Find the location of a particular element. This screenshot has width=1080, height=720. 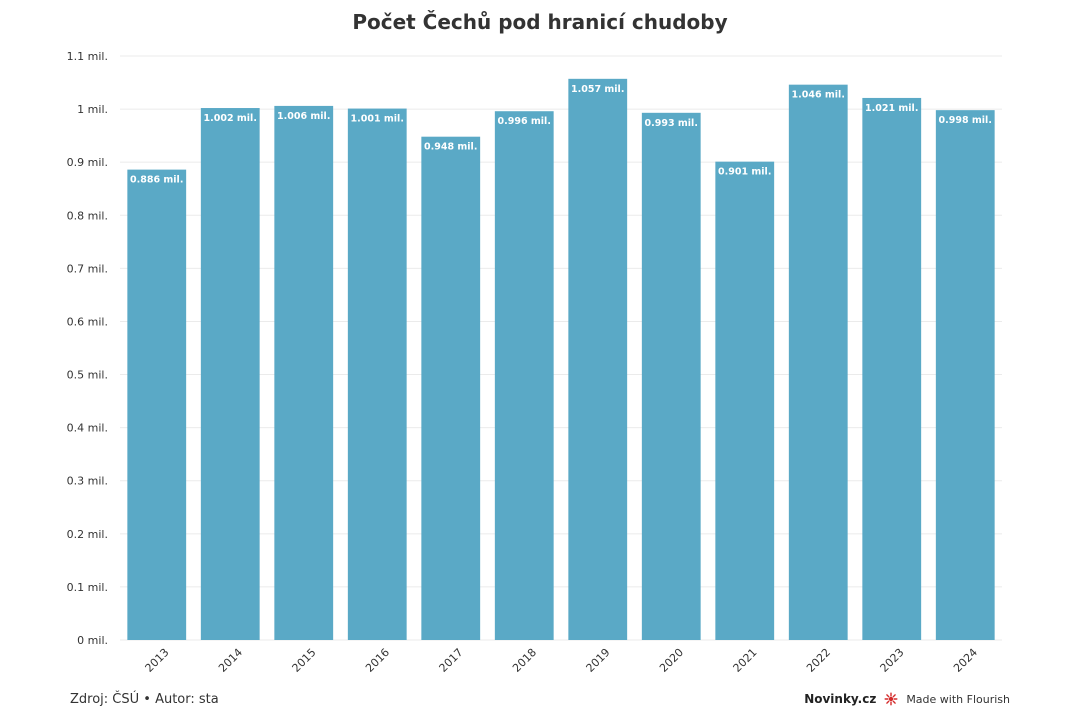

bar-value-label: 0.886 mil. is located at coordinates (156, 180).